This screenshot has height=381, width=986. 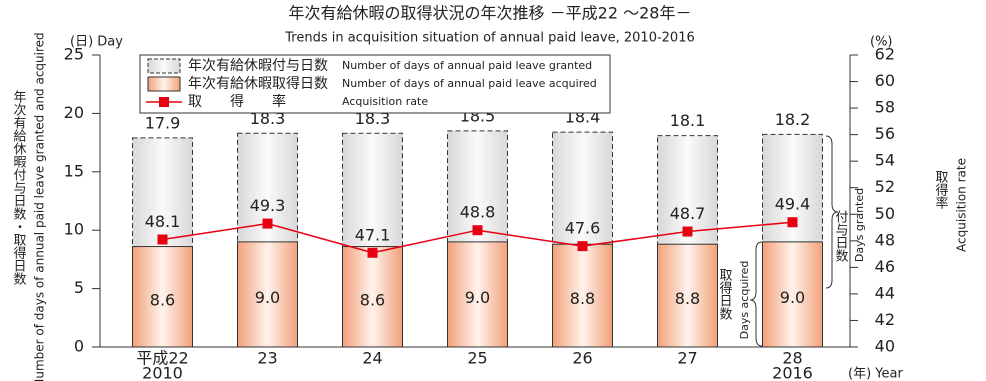 I want to click on y2-tick-label: 40, so click(x=885, y=346).